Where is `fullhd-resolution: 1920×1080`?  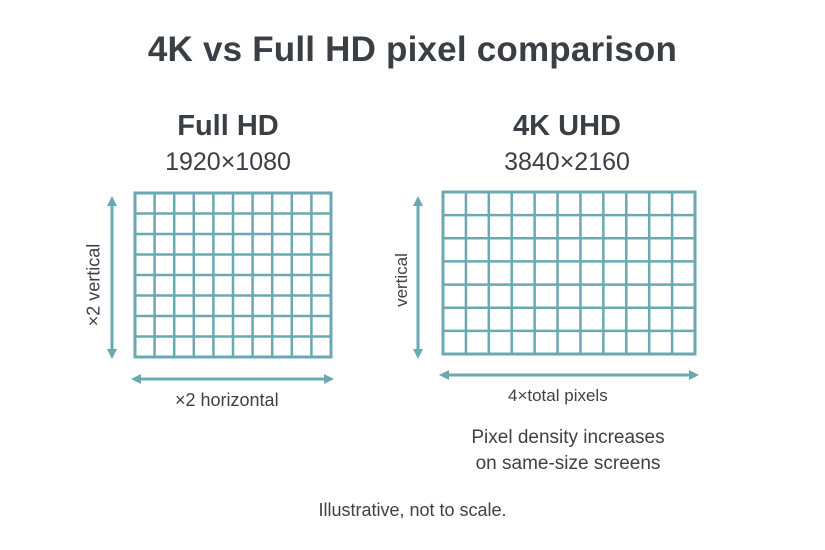
fullhd-resolution: 1920×1080 is located at coordinates (228, 162).